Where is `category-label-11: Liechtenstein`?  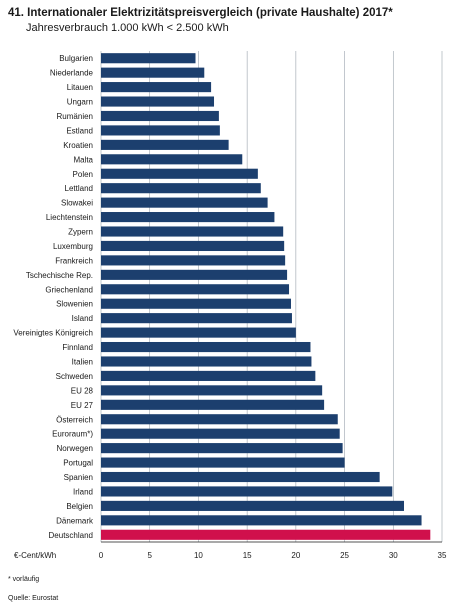 category-label-11: Liechtenstein is located at coordinates (69, 217).